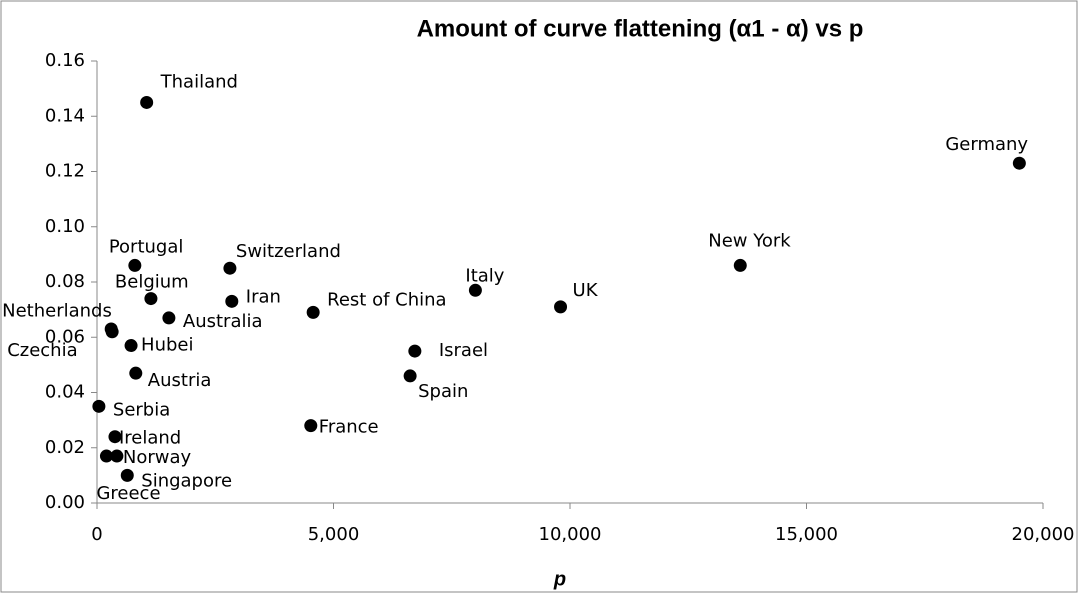 Image resolution: width=1078 pixels, height=597 pixels. I want to click on point-label: Australia, so click(223, 321).